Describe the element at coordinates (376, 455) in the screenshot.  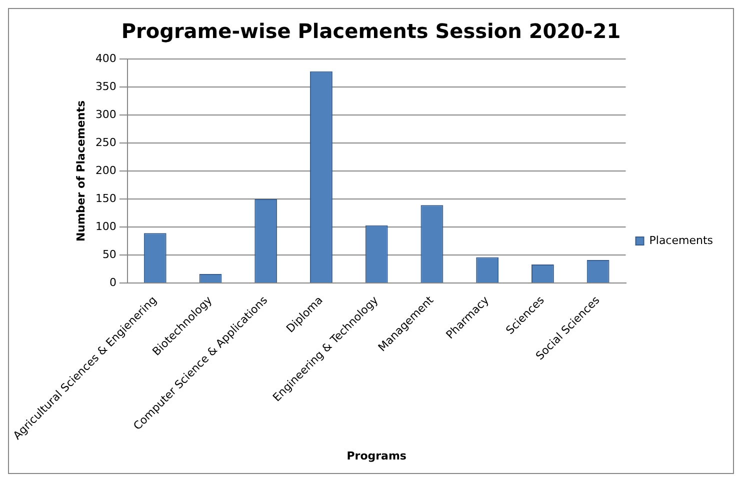
I see `x-axis-title: Programs` at that location.